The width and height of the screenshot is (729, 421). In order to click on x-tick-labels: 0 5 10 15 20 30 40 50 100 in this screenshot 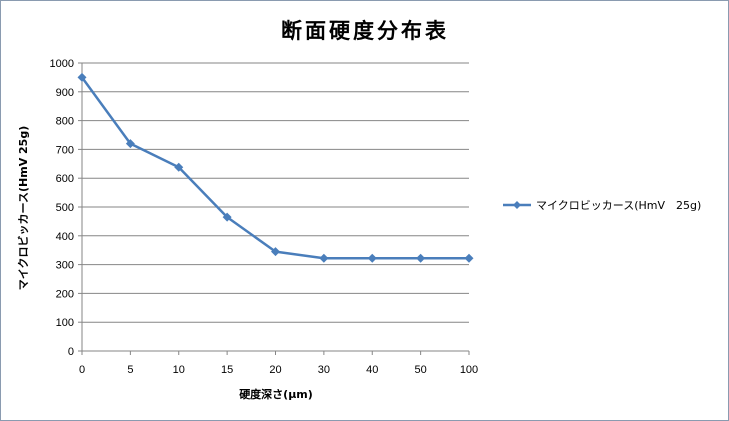, I will do `click(278, 370)`.